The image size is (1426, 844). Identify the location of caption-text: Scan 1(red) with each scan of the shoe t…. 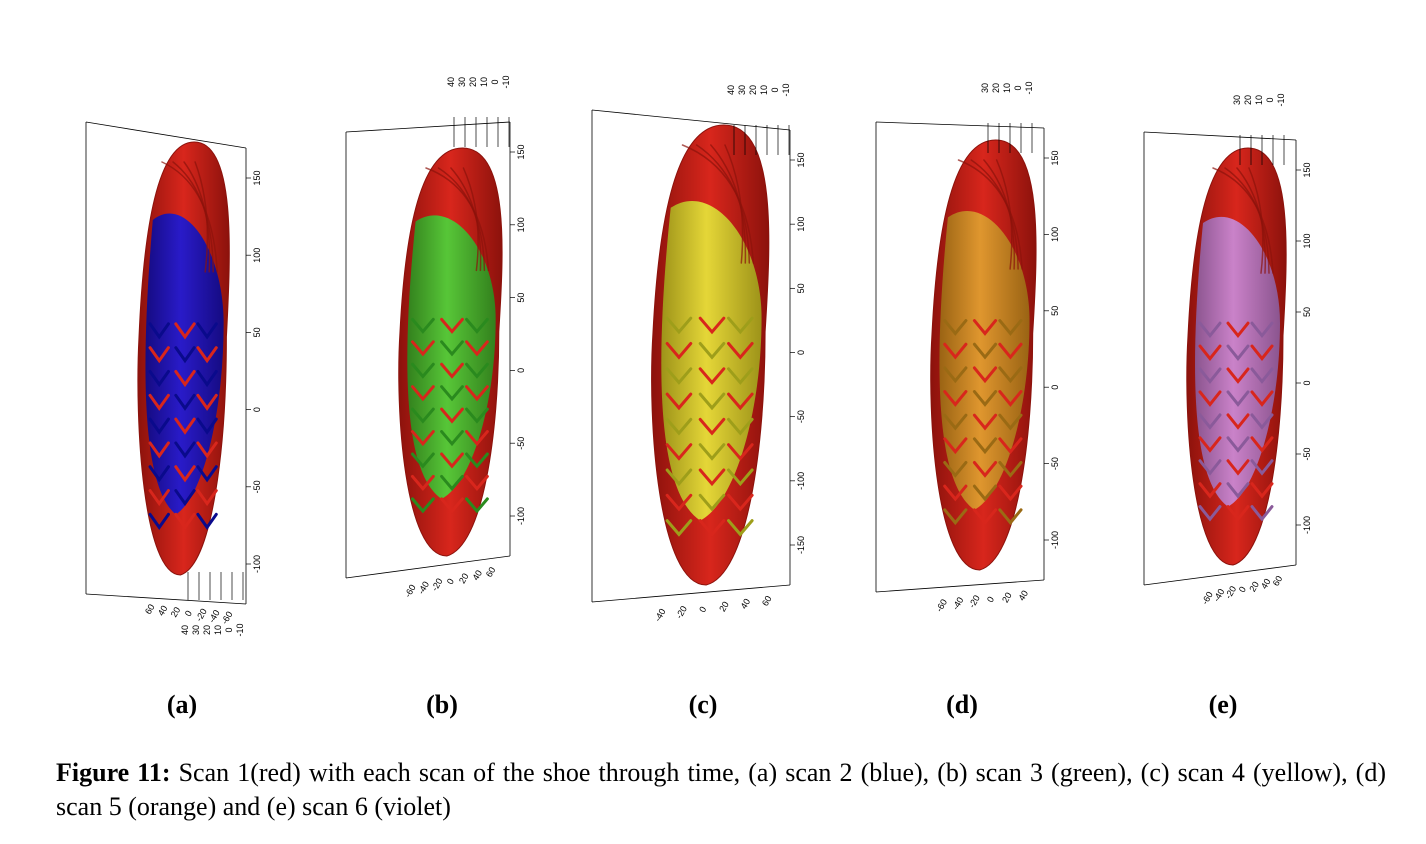
(721, 789).